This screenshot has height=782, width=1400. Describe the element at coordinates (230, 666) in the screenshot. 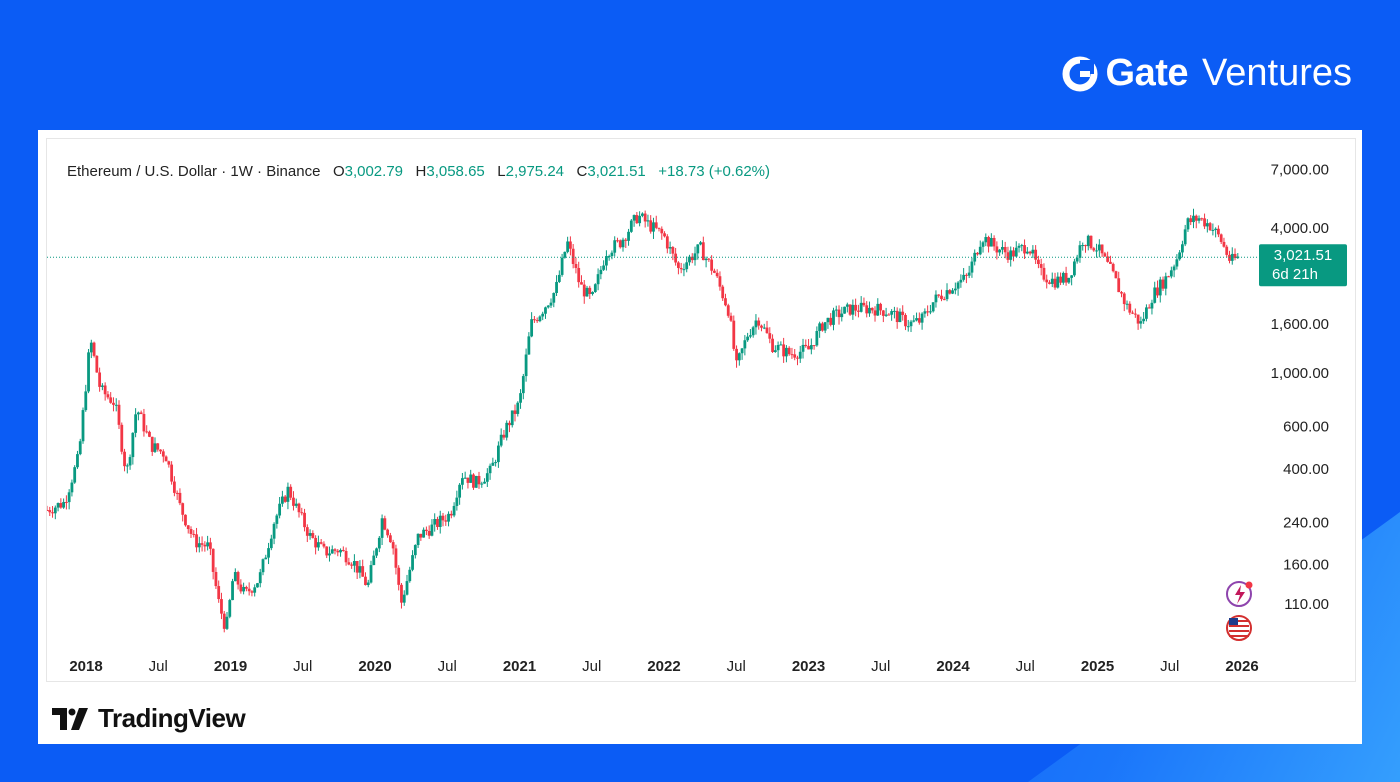

I see `x-tick-label: 2019` at that location.